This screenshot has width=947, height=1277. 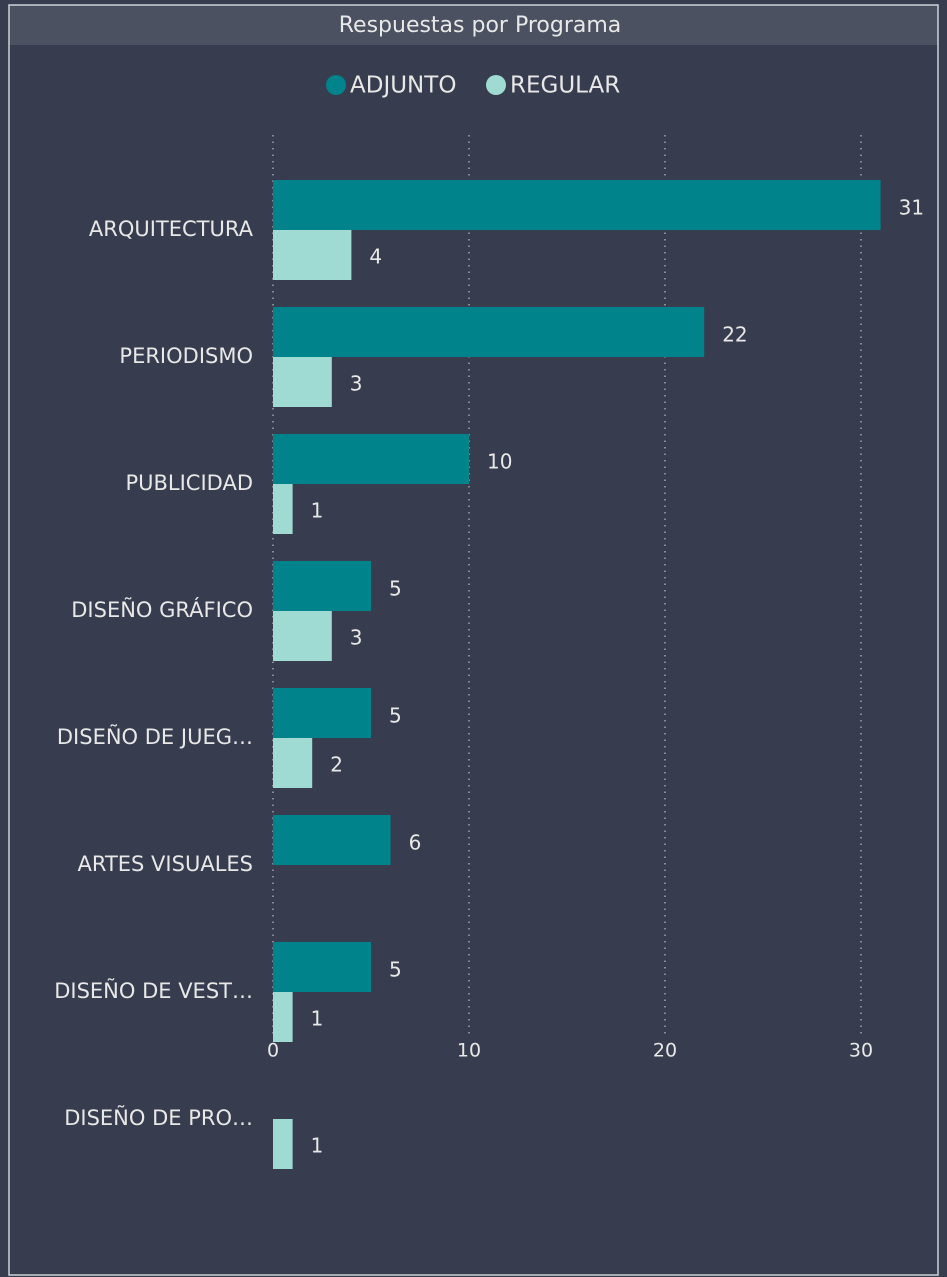 I want to click on legend-label: ADJUNTO, so click(x=403, y=86).